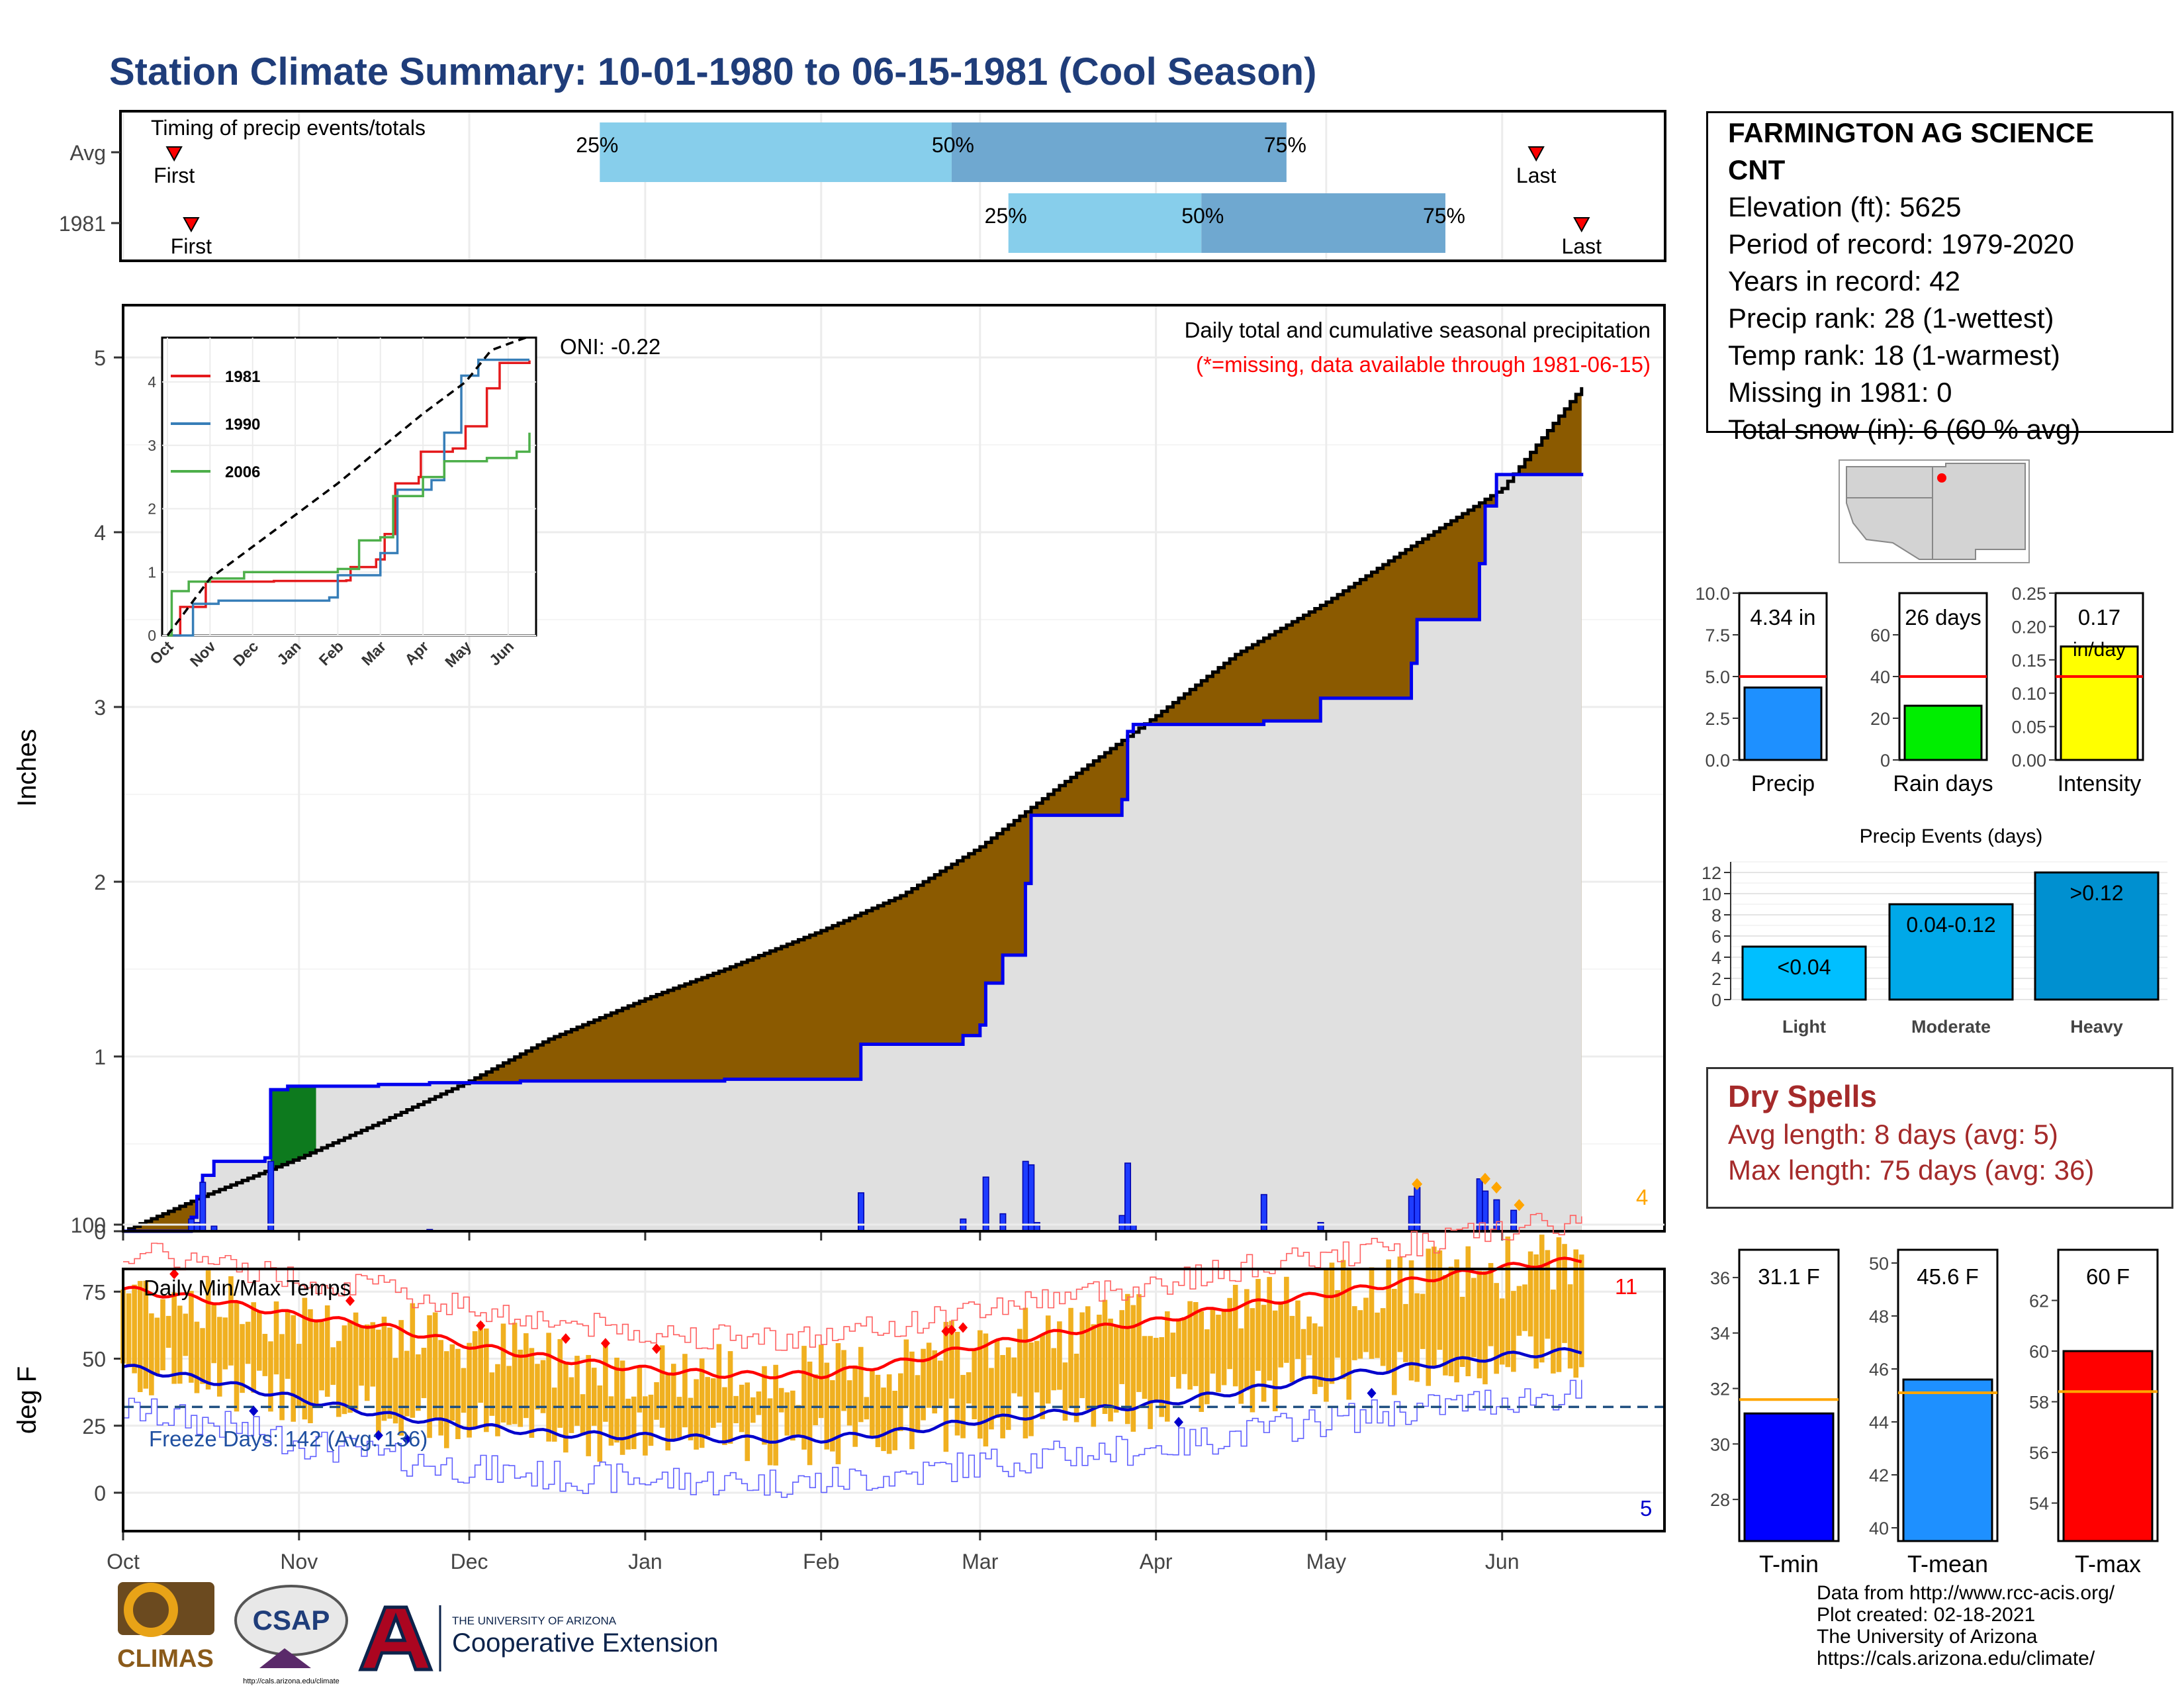  Describe the element at coordinates (1783, 617) in the screenshot. I see `total-value-label: 4.34 in` at that location.